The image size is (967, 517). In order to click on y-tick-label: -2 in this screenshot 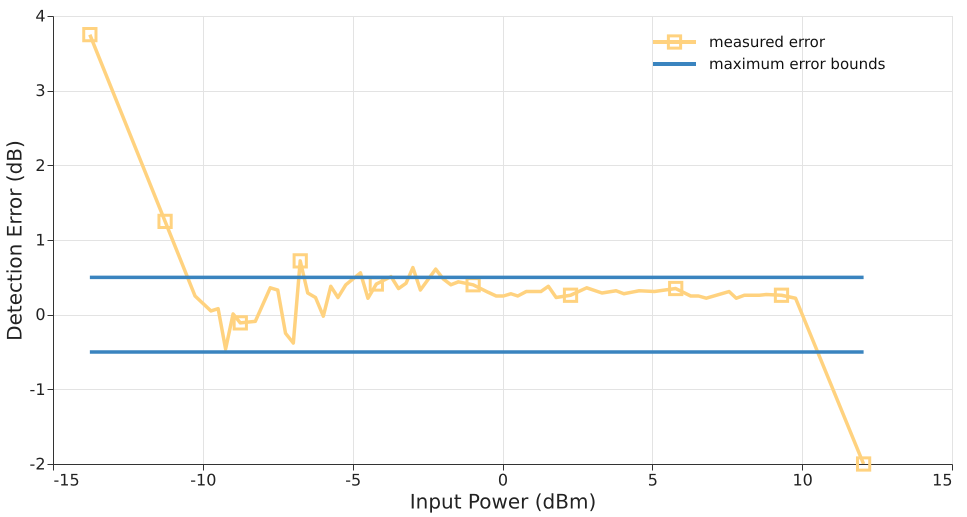, I will do `click(38, 464)`.